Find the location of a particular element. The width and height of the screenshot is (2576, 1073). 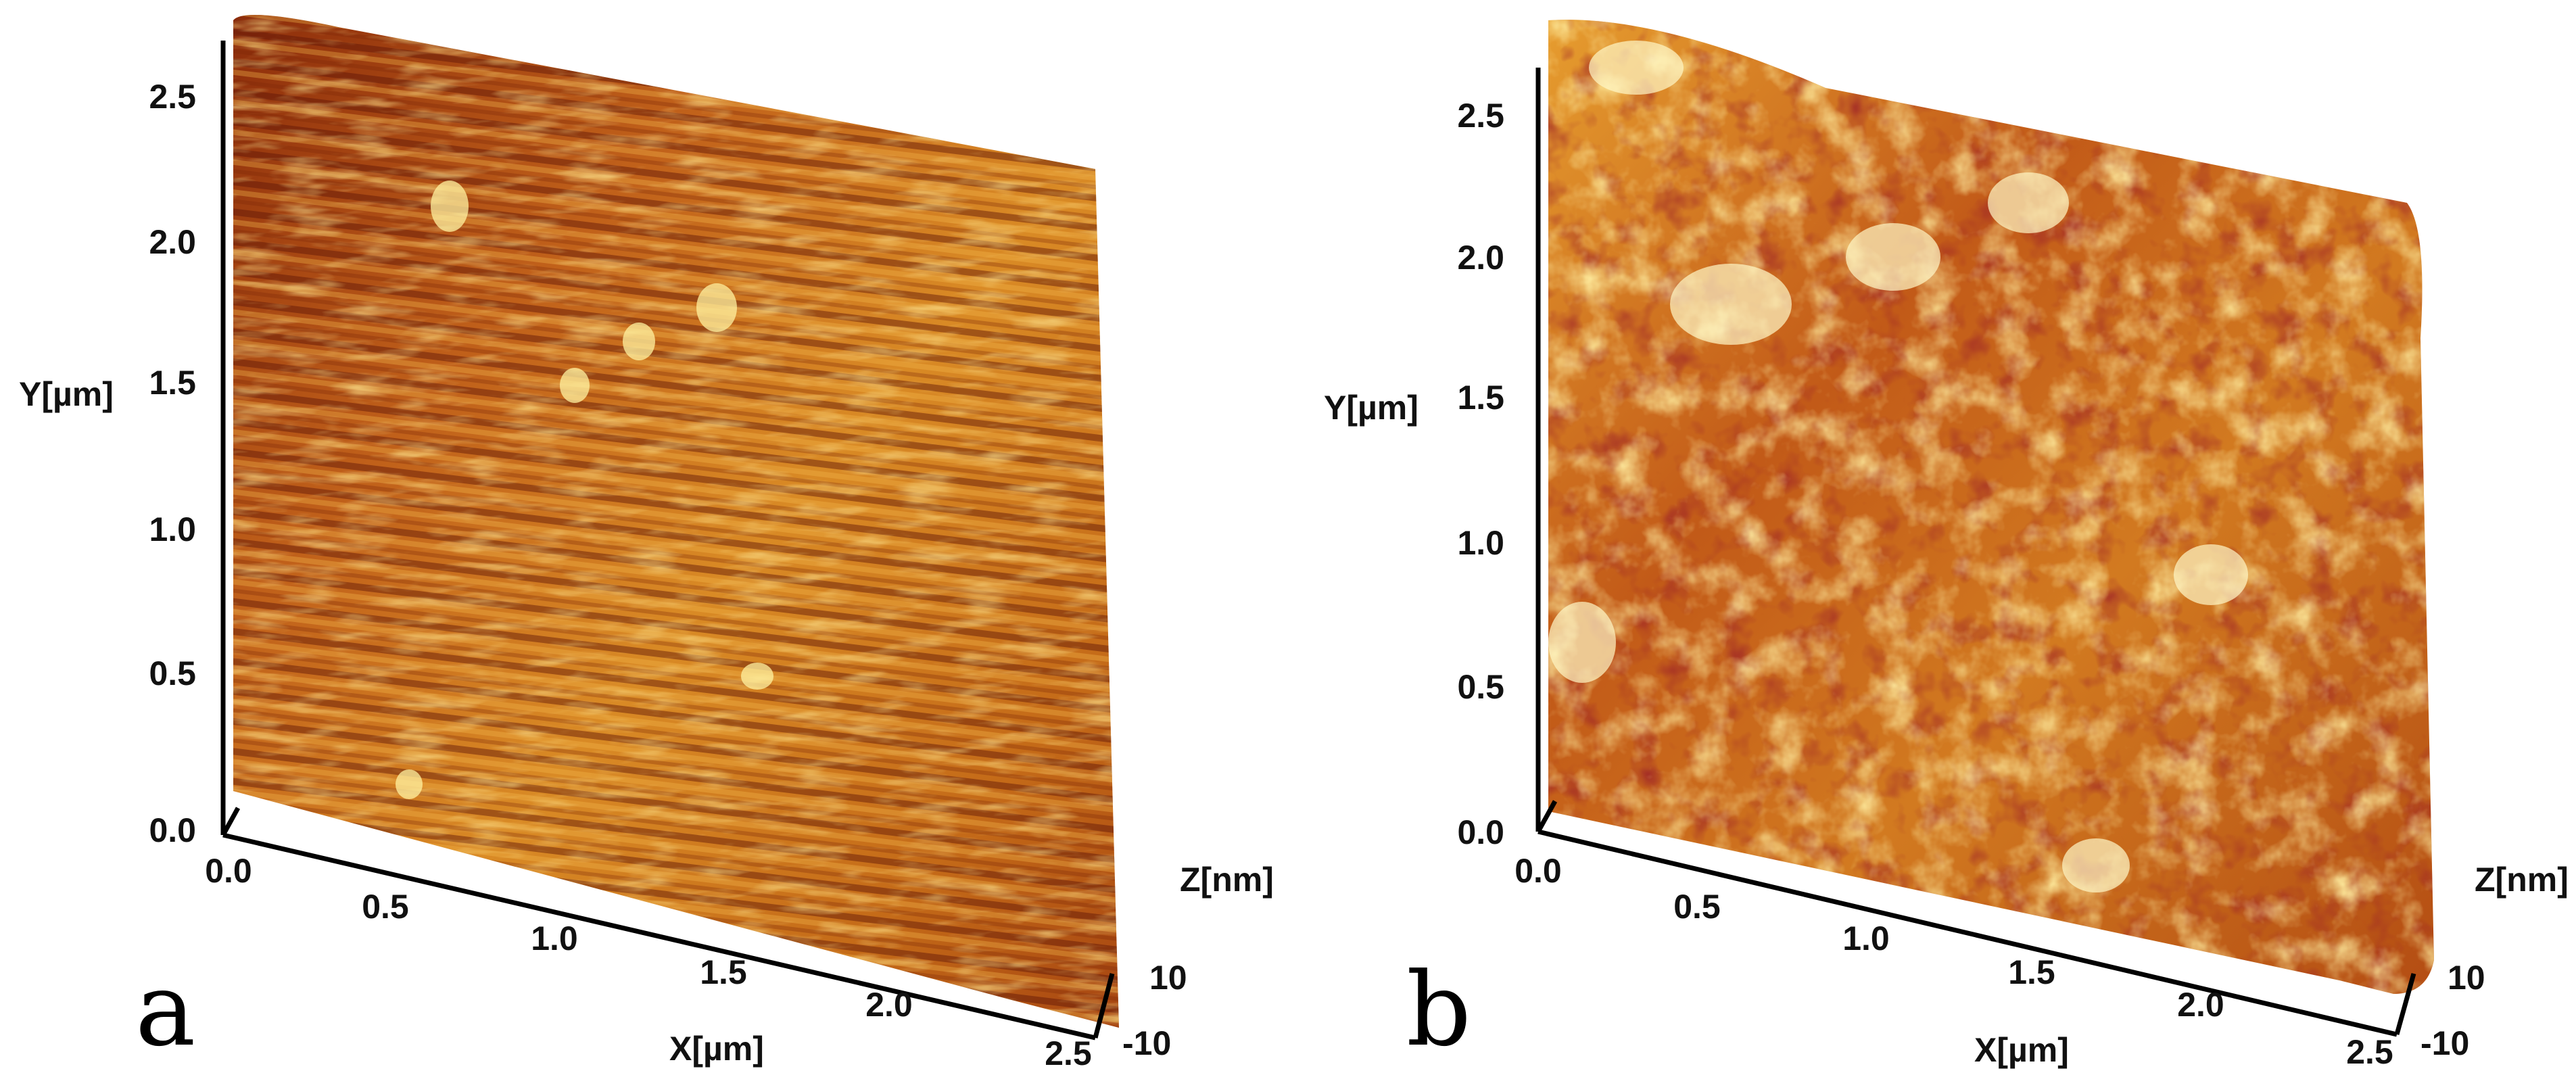

x-ticks-a: 0.0 0.5 1.0 1.5 2.0 2.5 is located at coordinates (648, 962).